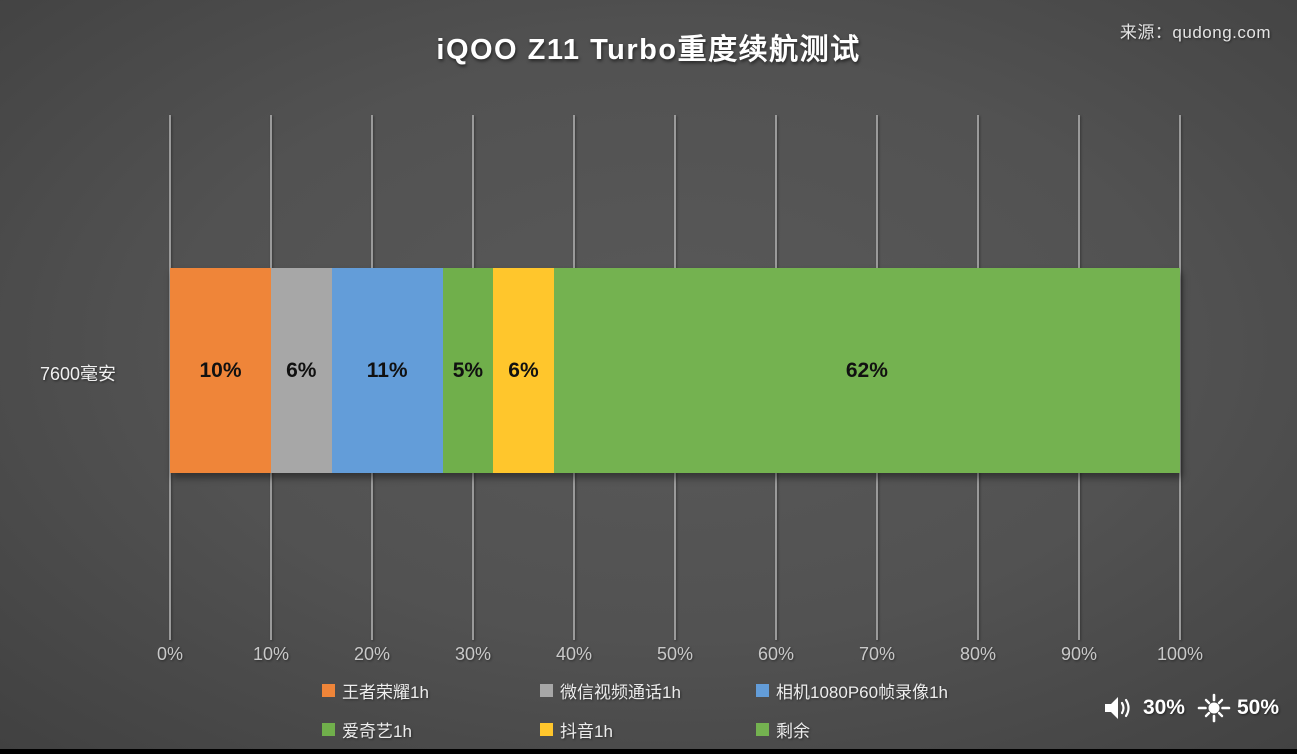 This screenshot has height=754, width=1297. What do you see at coordinates (431, 729) in the screenshot?
I see `legend-item: 爱奇艺1h` at bounding box center [431, 729].